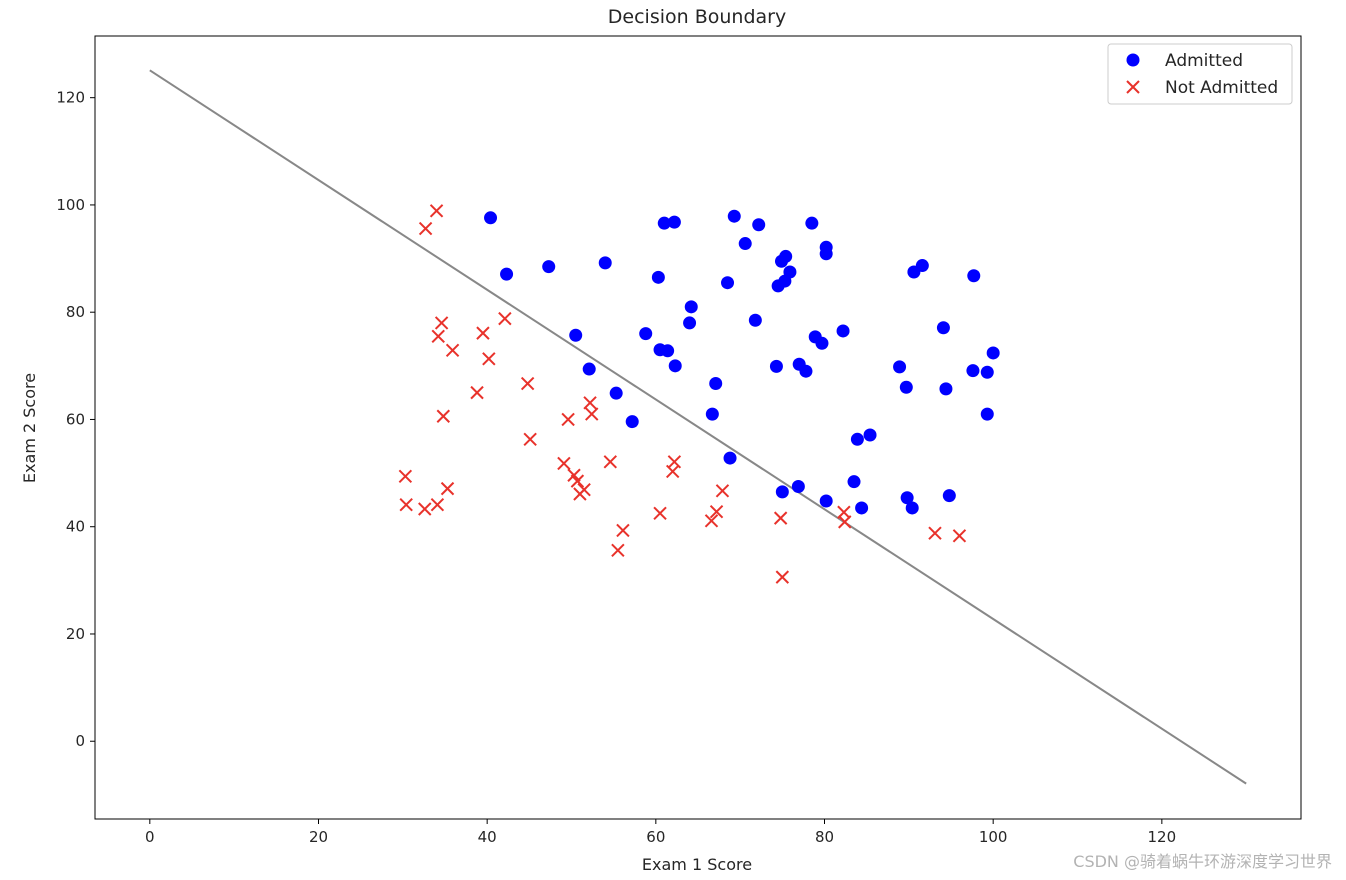 The width and height of the screenshot is (1346, 880). What do you see at coordinates (993, 837) in the screenshot?
I see `x-tick-label: 100` at bounding box center [993, 837].